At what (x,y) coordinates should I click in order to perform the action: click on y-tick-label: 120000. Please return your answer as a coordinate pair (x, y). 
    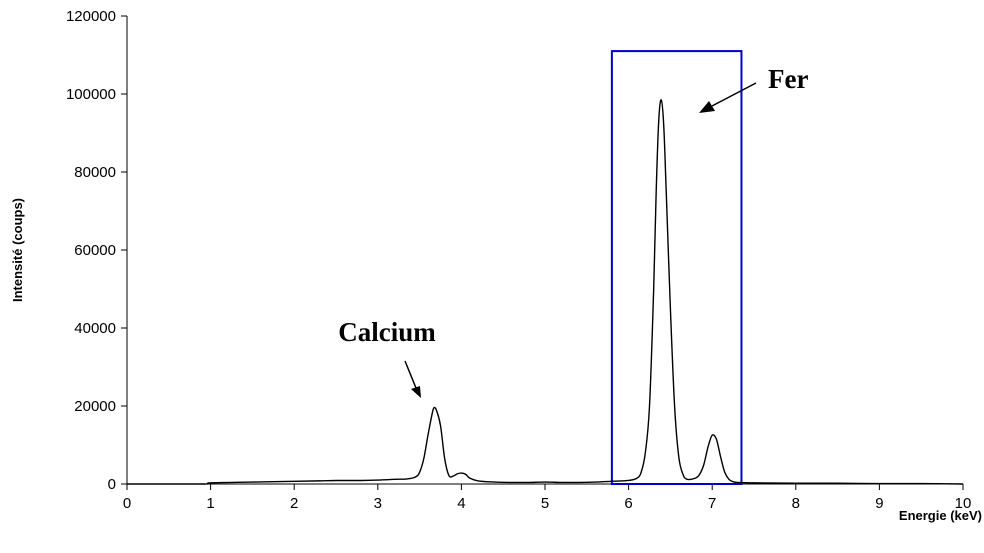
    Looking at the image, I should click on (91, 16).